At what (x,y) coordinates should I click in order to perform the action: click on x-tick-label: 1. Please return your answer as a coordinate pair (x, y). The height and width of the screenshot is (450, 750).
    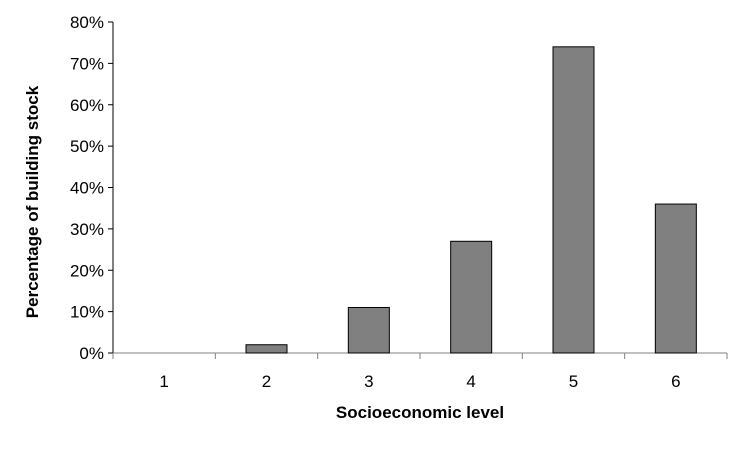
    Looking at the image, I should click on (163, 381).